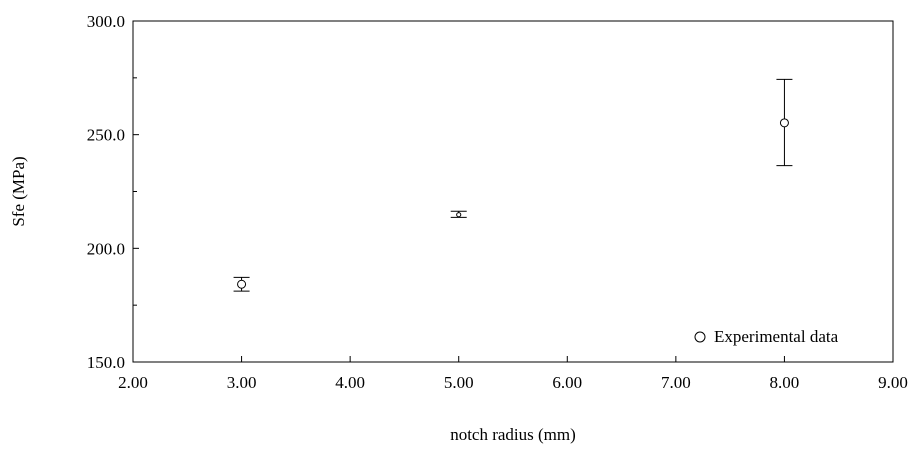  What do you see at coordinates (106, 135) in the screenshot?
I see `y-tick-label: 250.0` at bounding box center [106, 135].